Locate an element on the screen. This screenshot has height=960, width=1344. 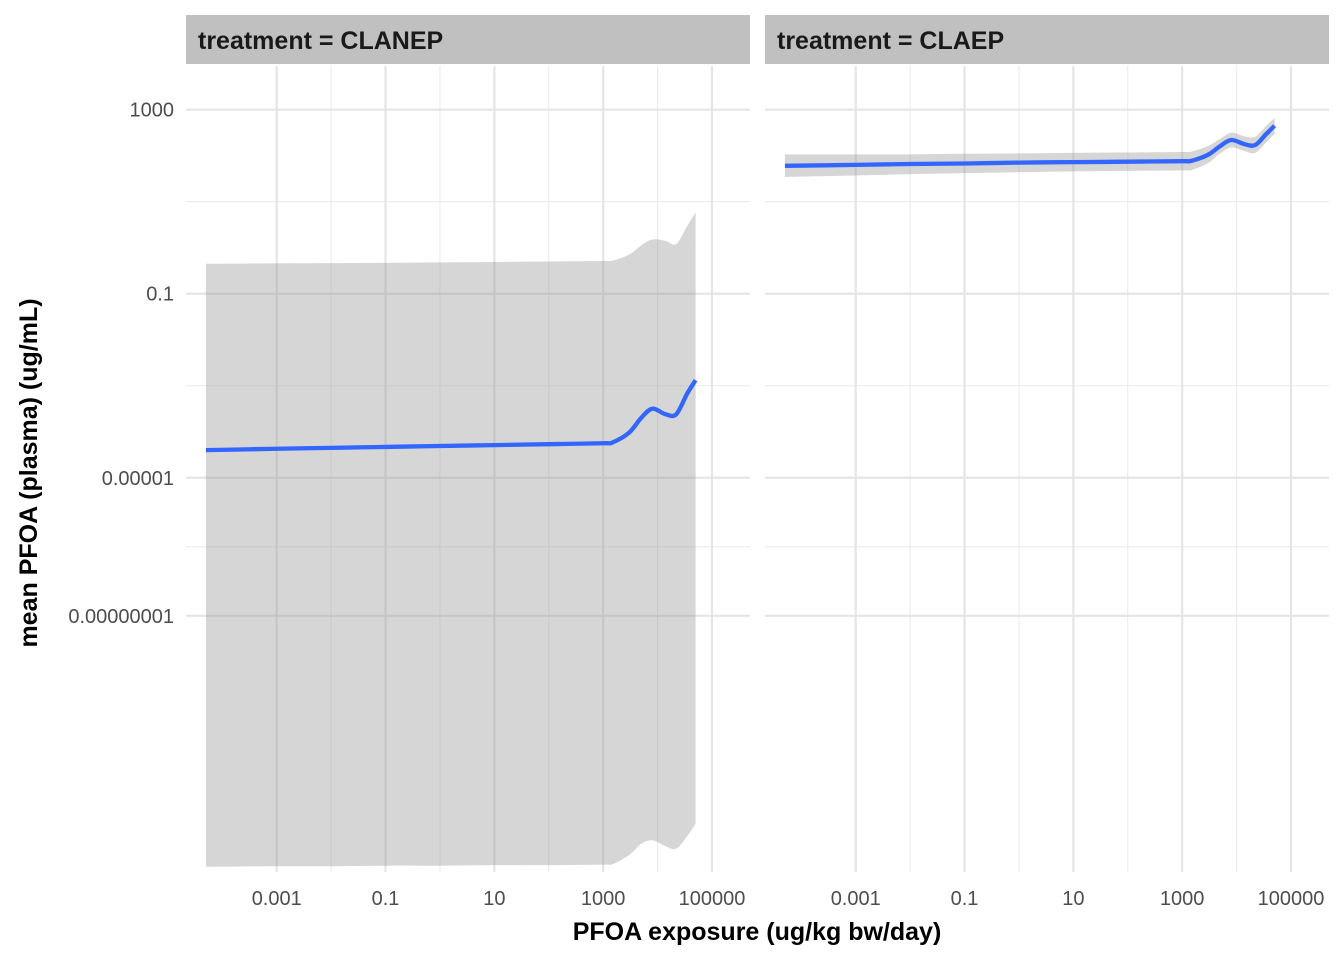
facet-strip-label: treatment = CLANEP is located at coordinates (320, 41).